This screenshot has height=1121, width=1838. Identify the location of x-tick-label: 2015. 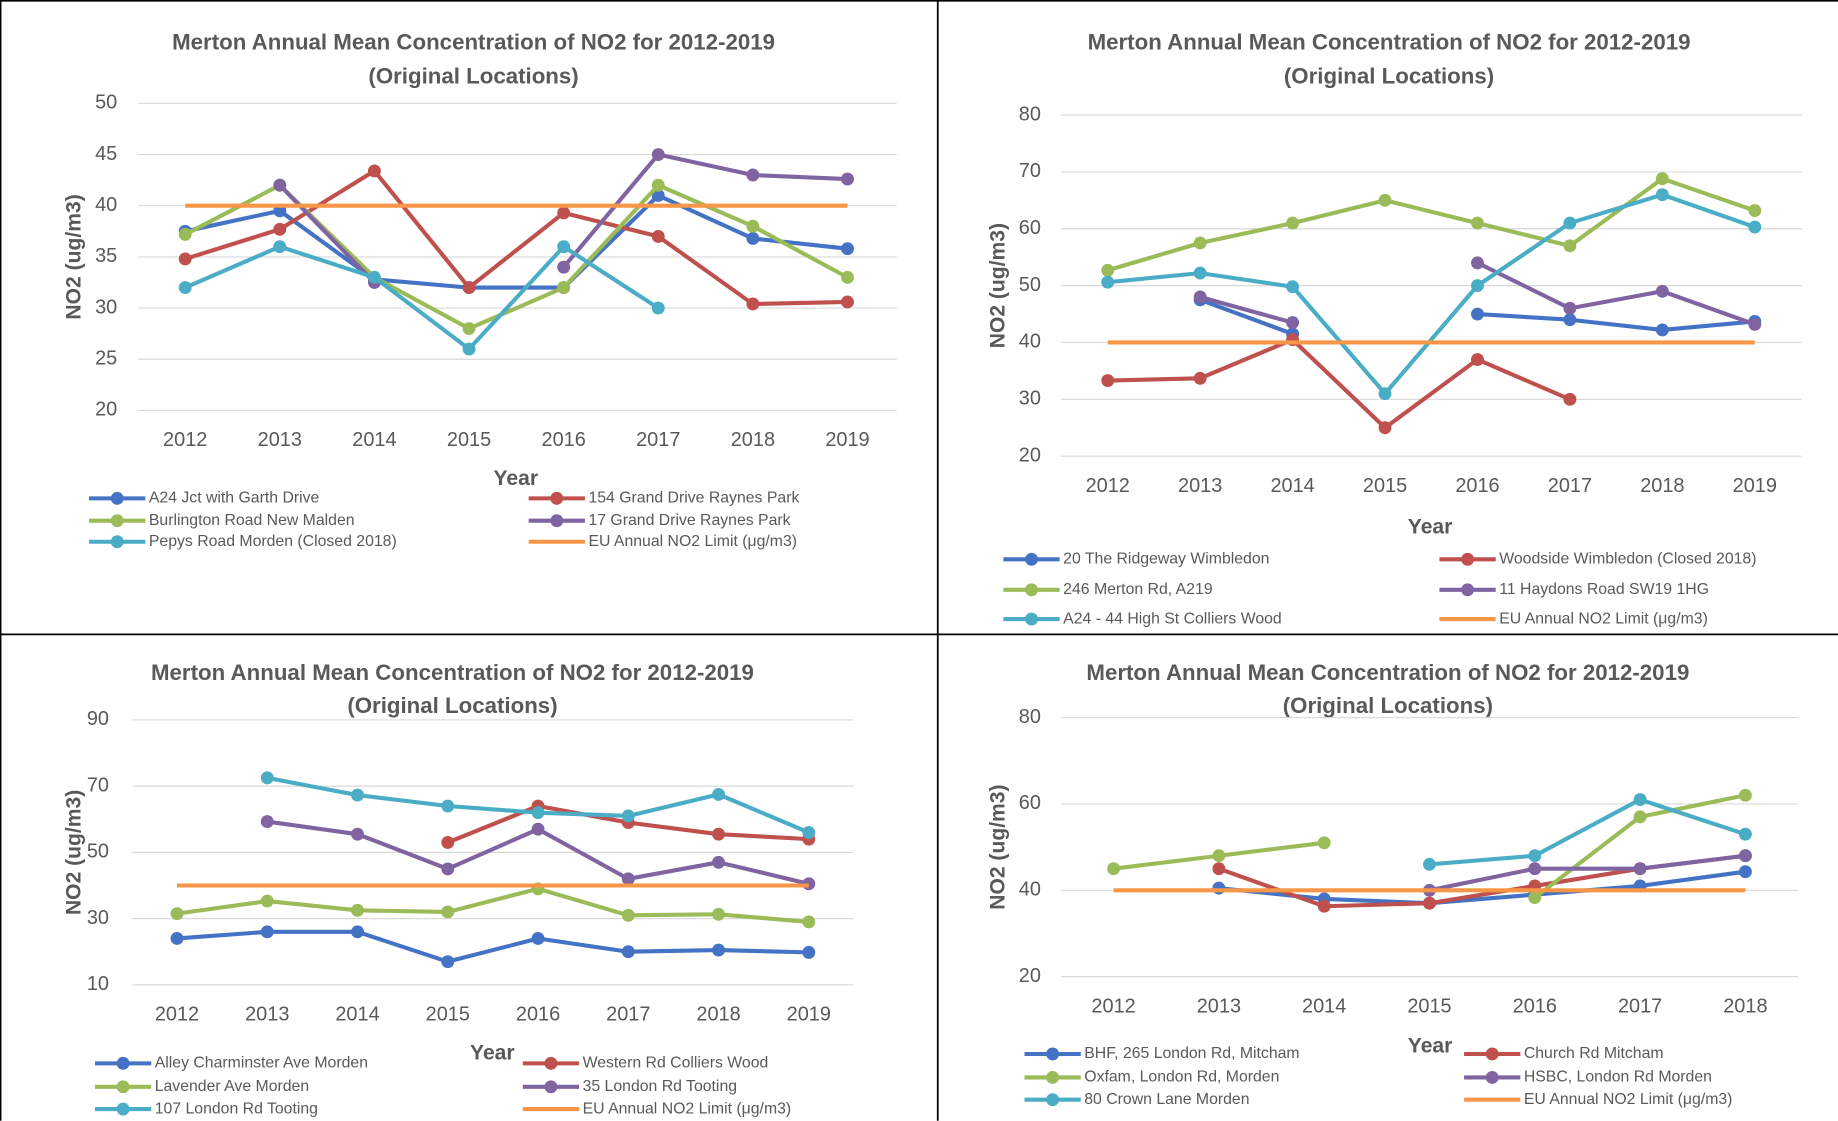
(469, 440).